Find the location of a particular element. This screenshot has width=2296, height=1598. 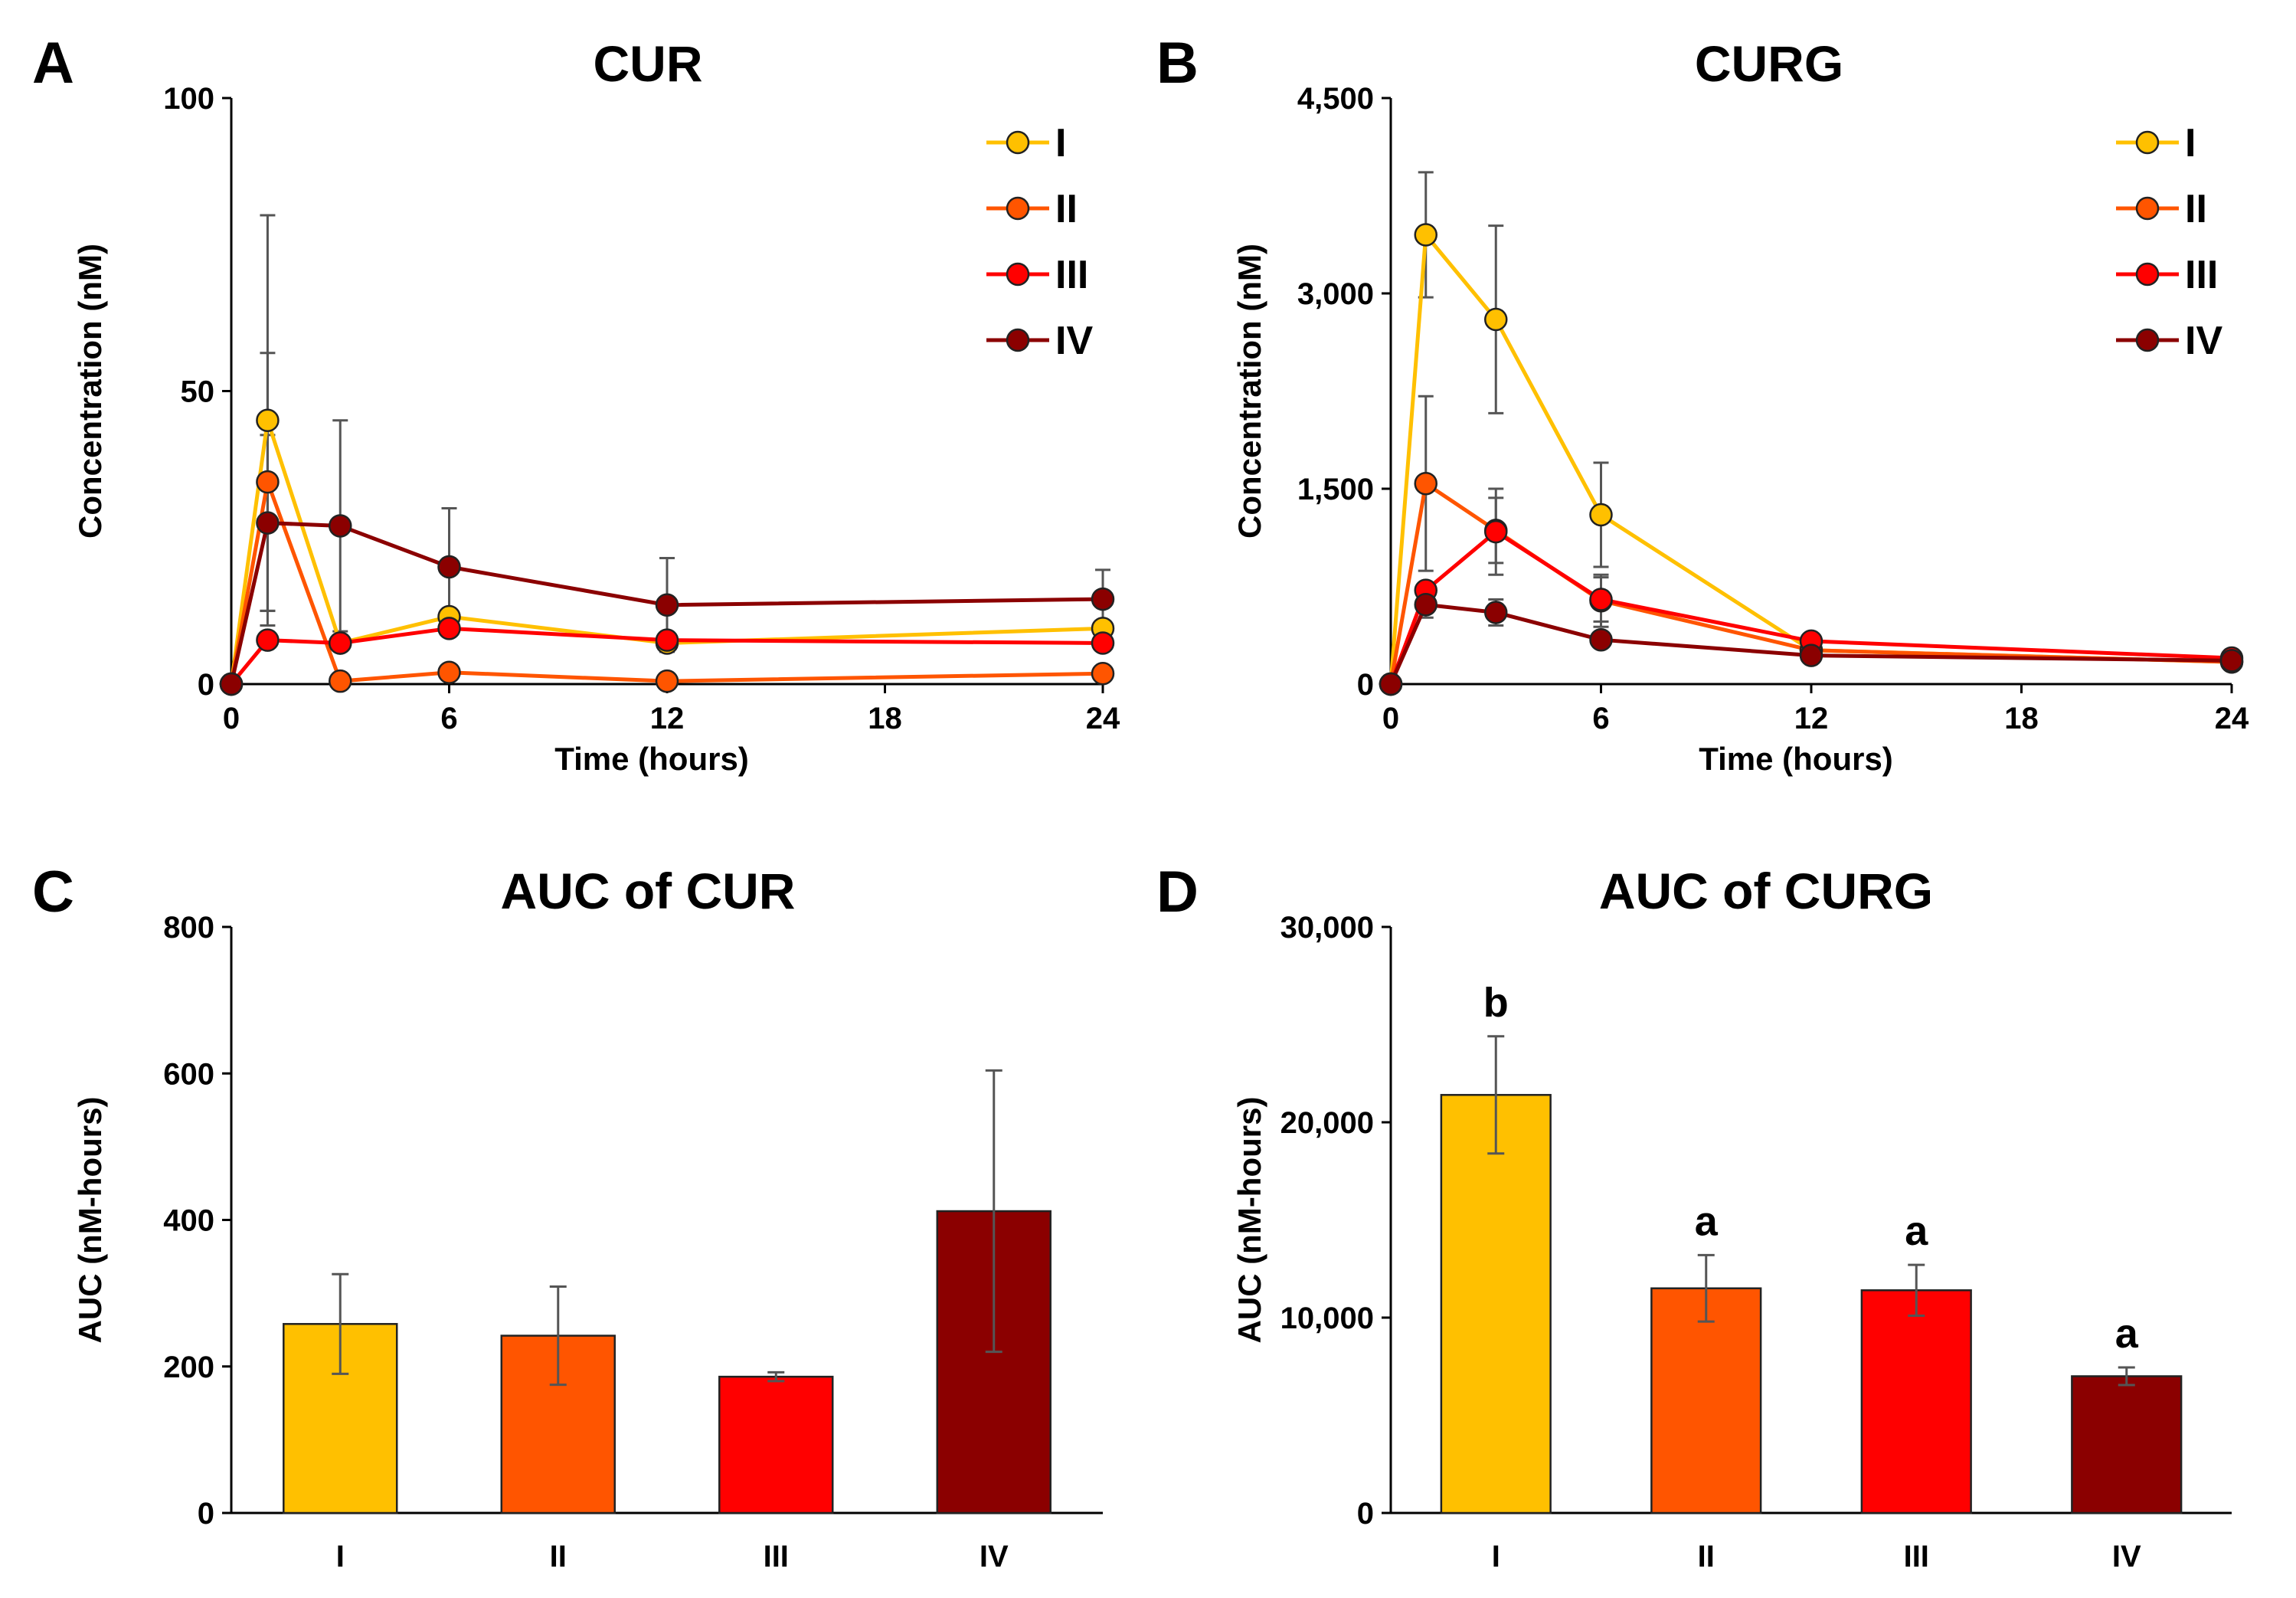

panel-d-x-tick-label: II is located at coordinates (1706, 1557).